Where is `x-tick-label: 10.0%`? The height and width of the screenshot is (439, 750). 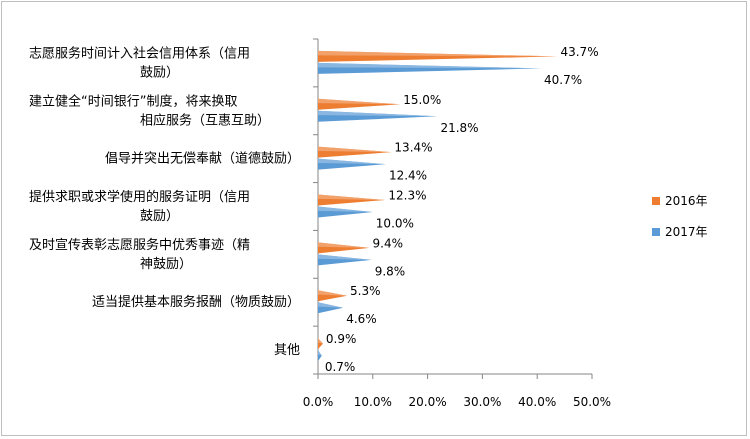 x-tick-label: 10.0% is located at coordinates (373, 402).